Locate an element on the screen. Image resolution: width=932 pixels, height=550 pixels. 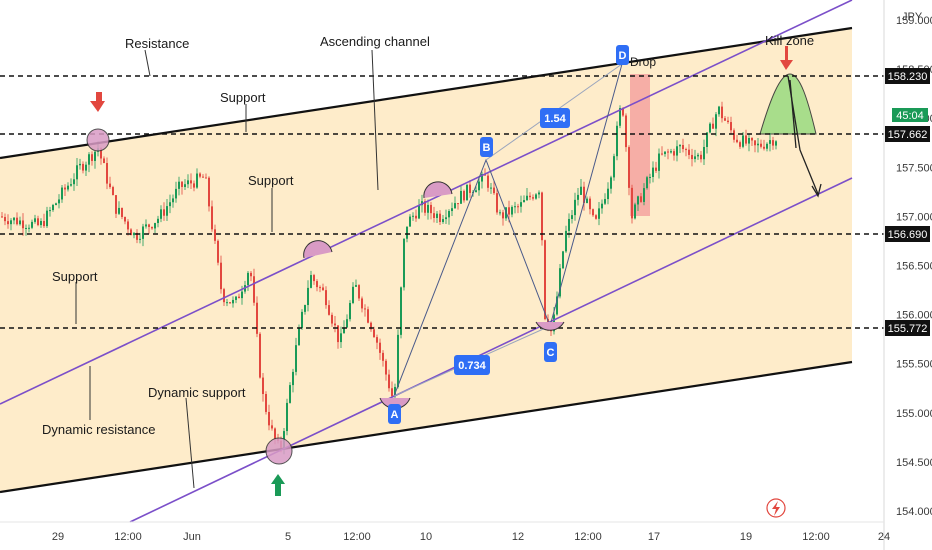
svg-text: 45:04 is located at coordinates (910, 116).